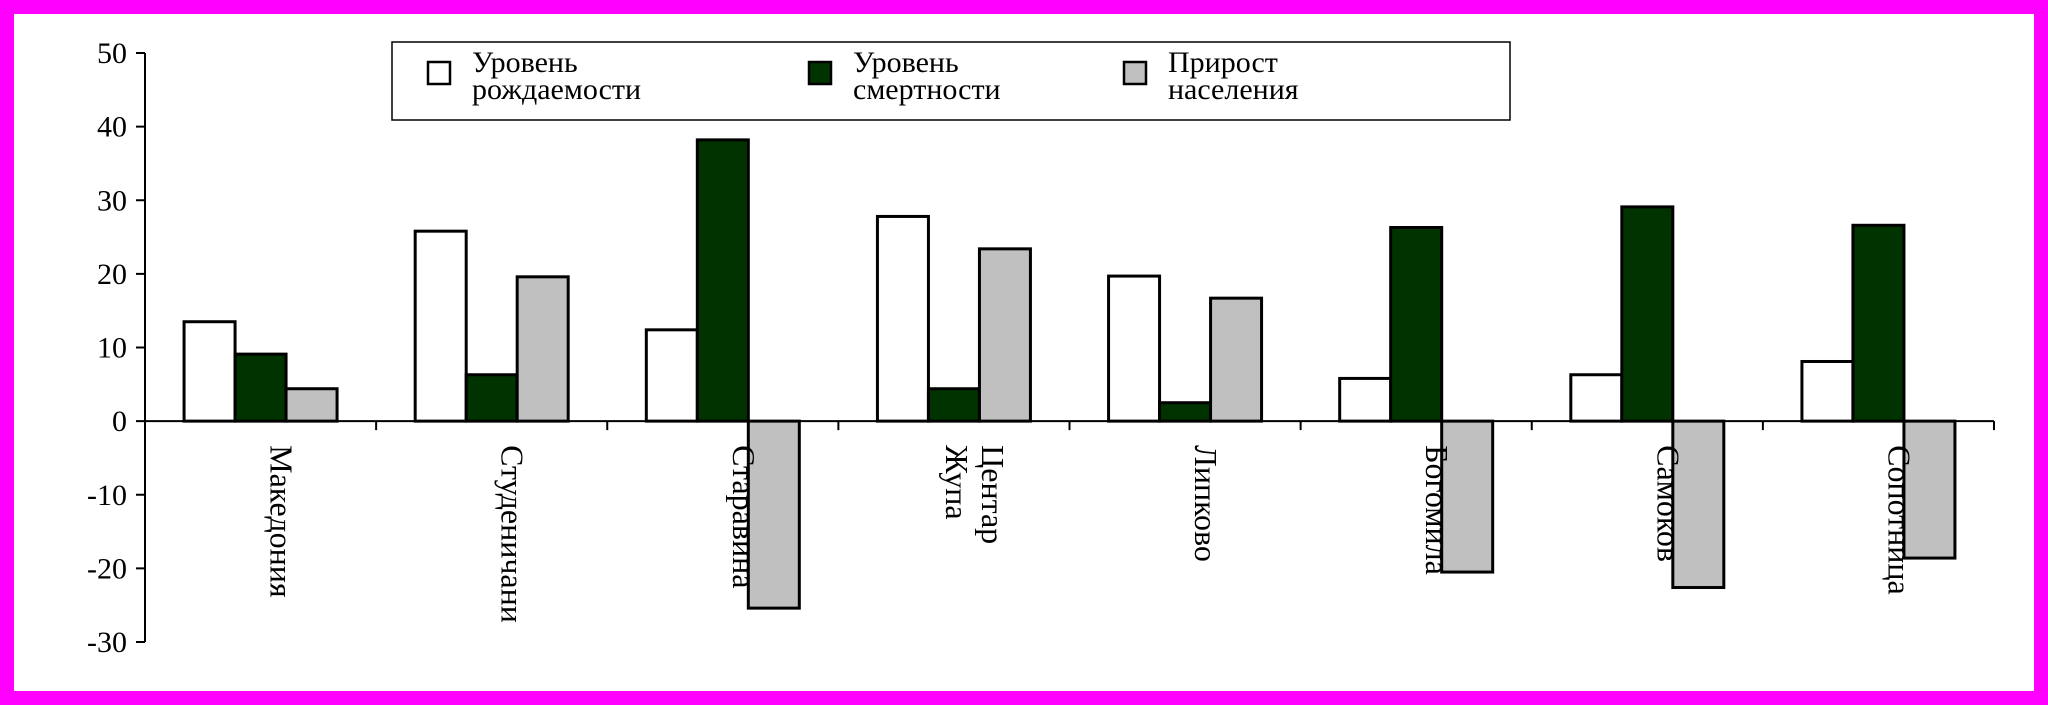 Image resolution: width=2048 pixels, height=705 pixels. I want to click on y-tick-label: -20, so click(107, 568).